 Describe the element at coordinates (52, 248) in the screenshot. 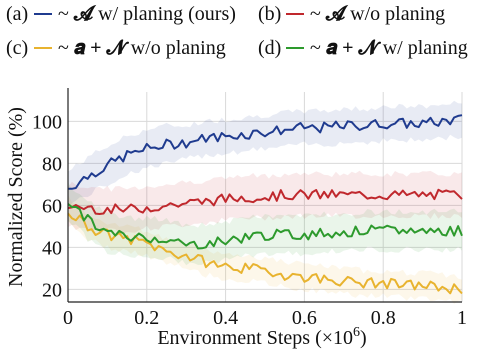

I see `y-tick-label-1: 40` at that location.